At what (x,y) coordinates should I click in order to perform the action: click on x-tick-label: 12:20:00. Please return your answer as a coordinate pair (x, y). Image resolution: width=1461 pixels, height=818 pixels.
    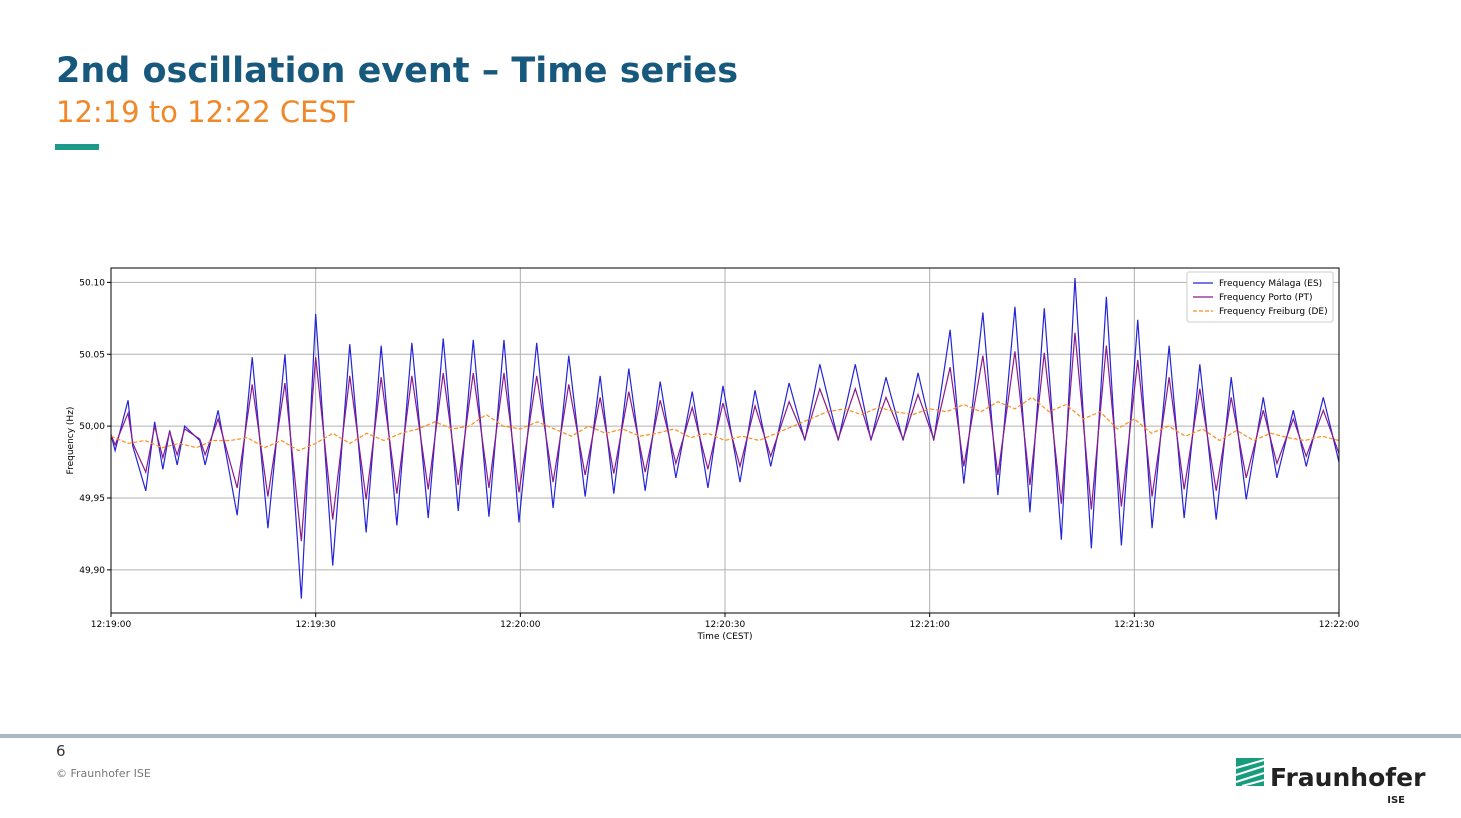
    Looking at the image, I should click on (520, 625).